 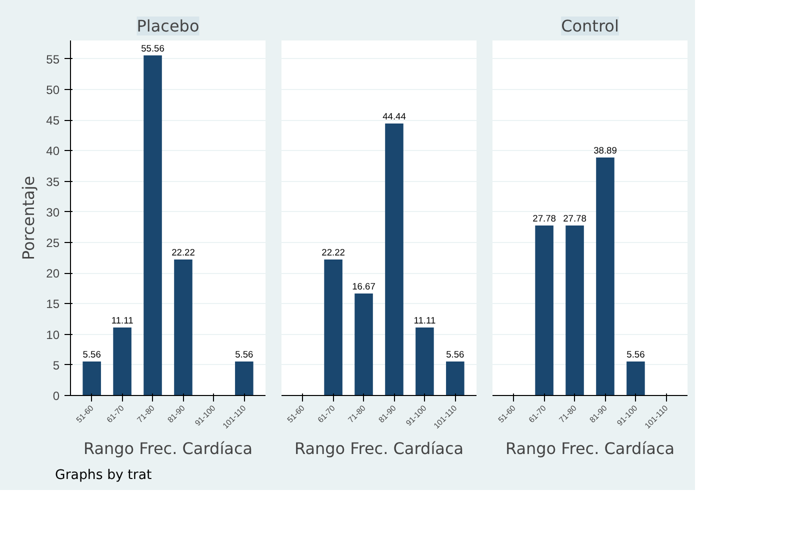 I want to click on y-tick-label: 25, so click(x=53, y=243).